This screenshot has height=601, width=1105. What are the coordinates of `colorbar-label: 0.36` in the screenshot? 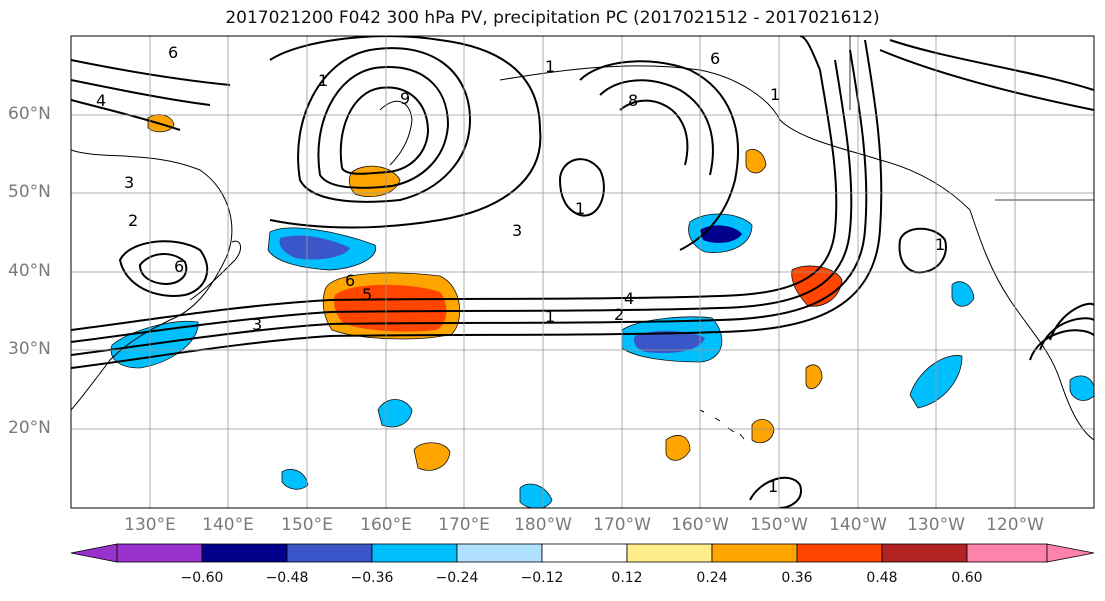 It's located at (797, 578).